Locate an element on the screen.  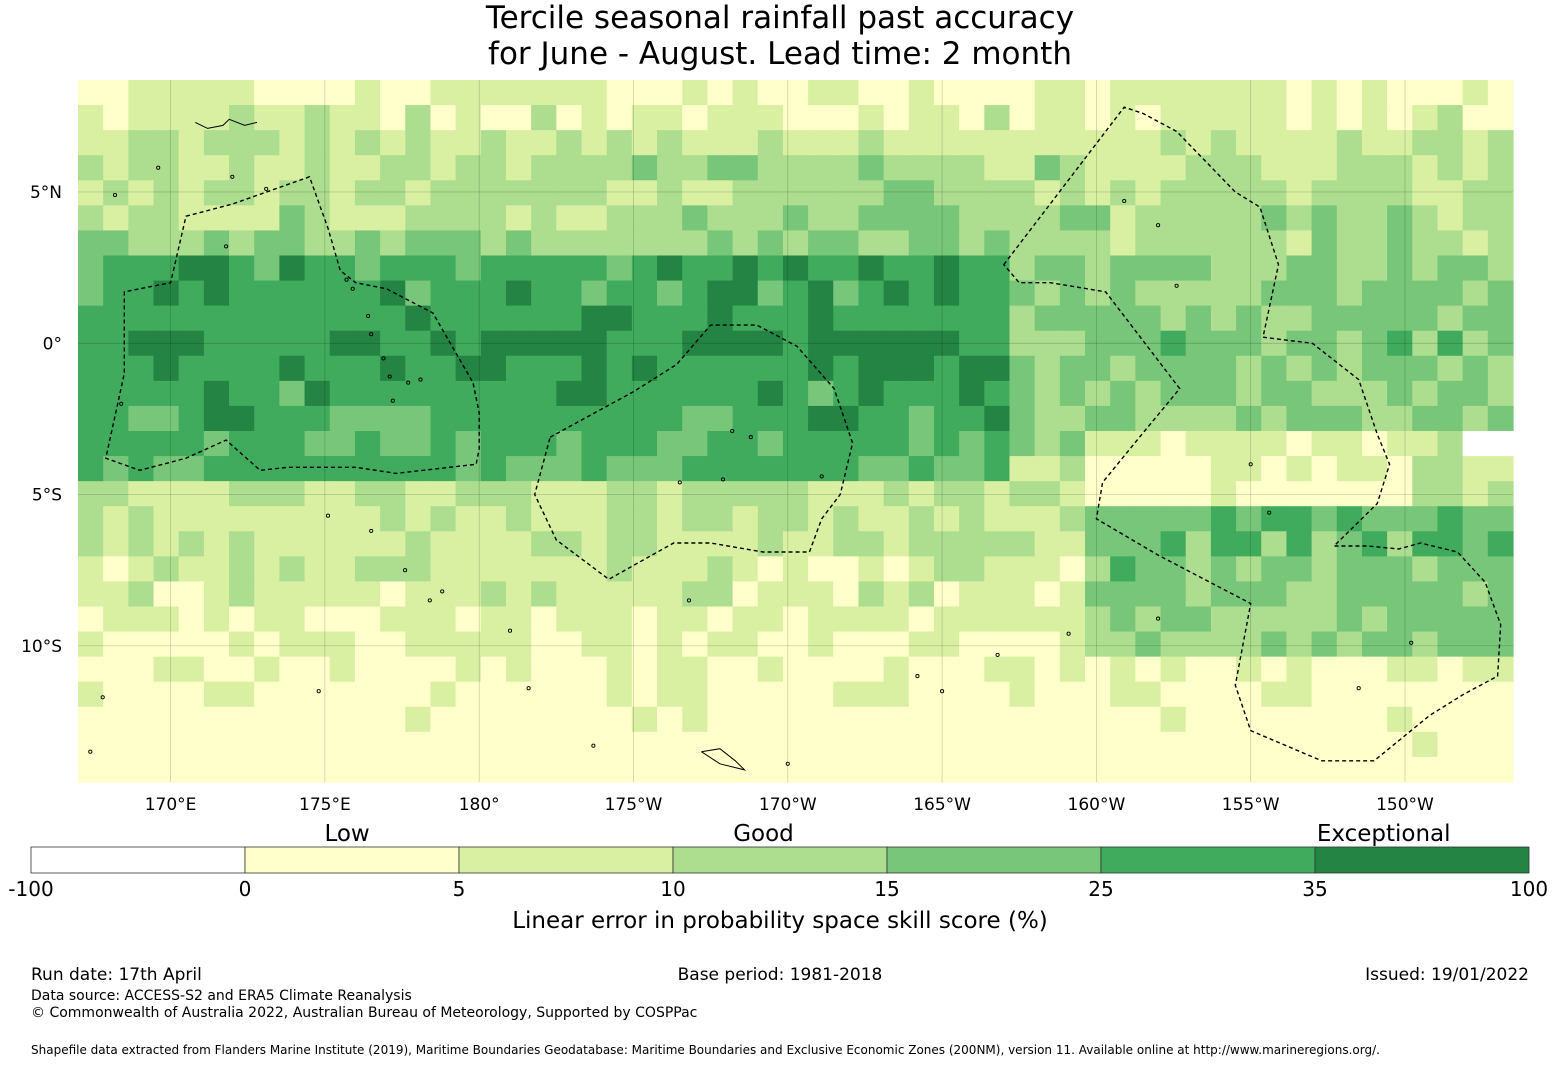
eez-boundary is located at coordinates (292, 325).